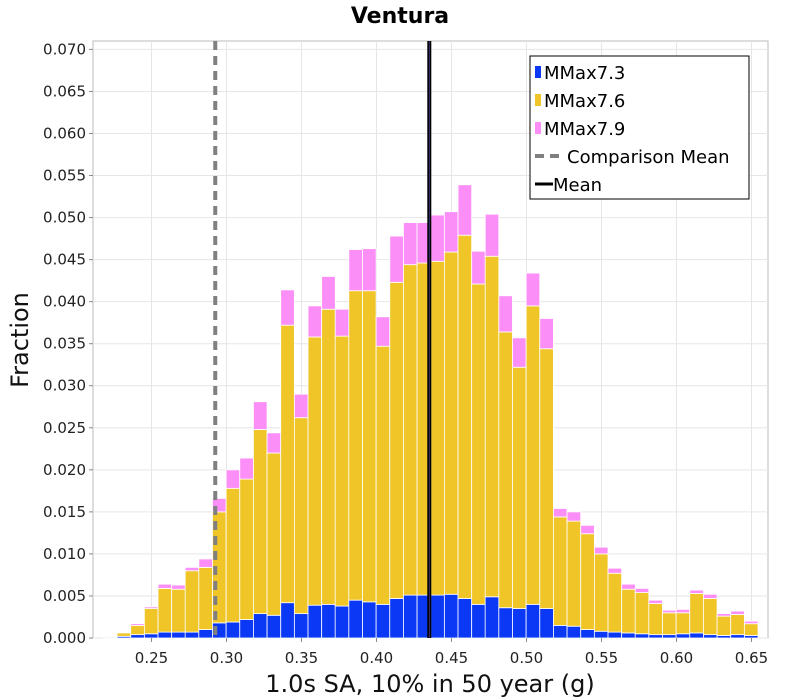 The width and height of the screenshot is (800, 700). I want to click on x-tick-label: 0.55, so click(601, 658).